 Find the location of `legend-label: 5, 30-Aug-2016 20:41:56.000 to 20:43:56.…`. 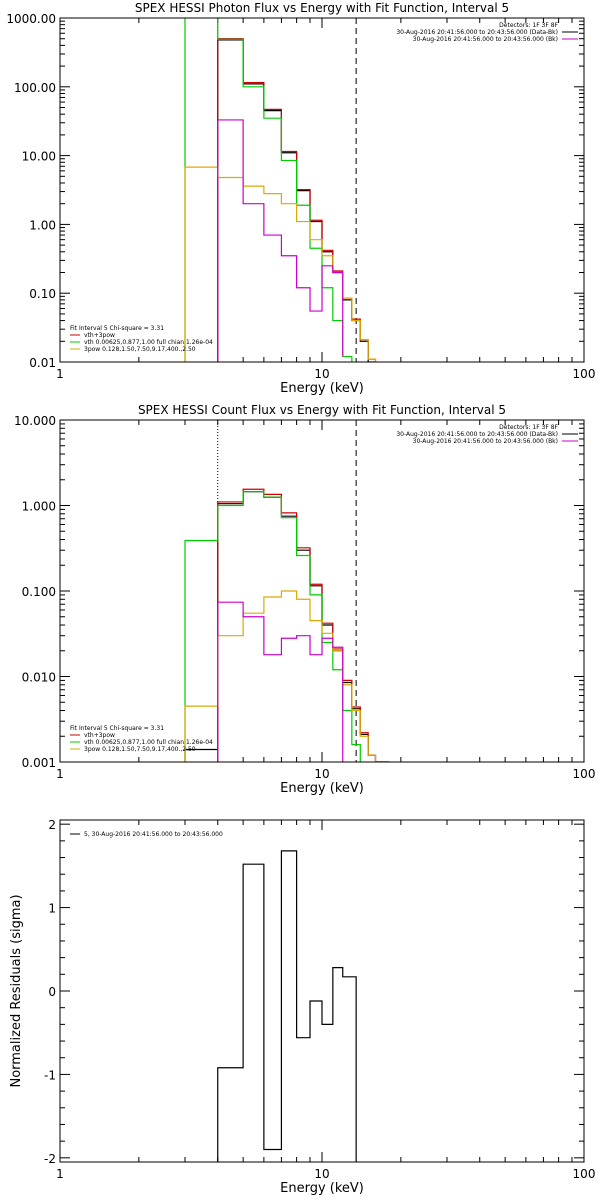

legend-label: 5, 30-Aug-2016 20:41:56.000 to 20:43:56.… is located at coordinates (153, 834).